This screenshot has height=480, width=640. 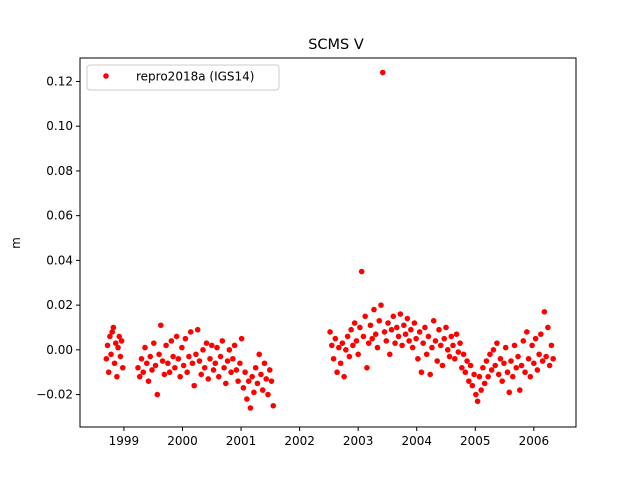 I want to click on x-tick-label: 2002, so click(x=299, y=441).